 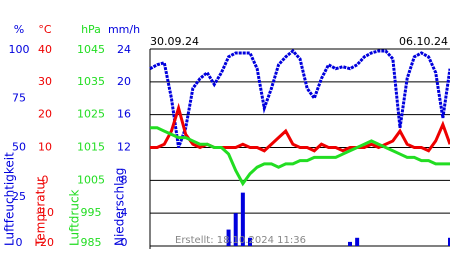 I want to click on footer: Erstellt: 18.10.2024 11:36, so click(x=240, y=240).